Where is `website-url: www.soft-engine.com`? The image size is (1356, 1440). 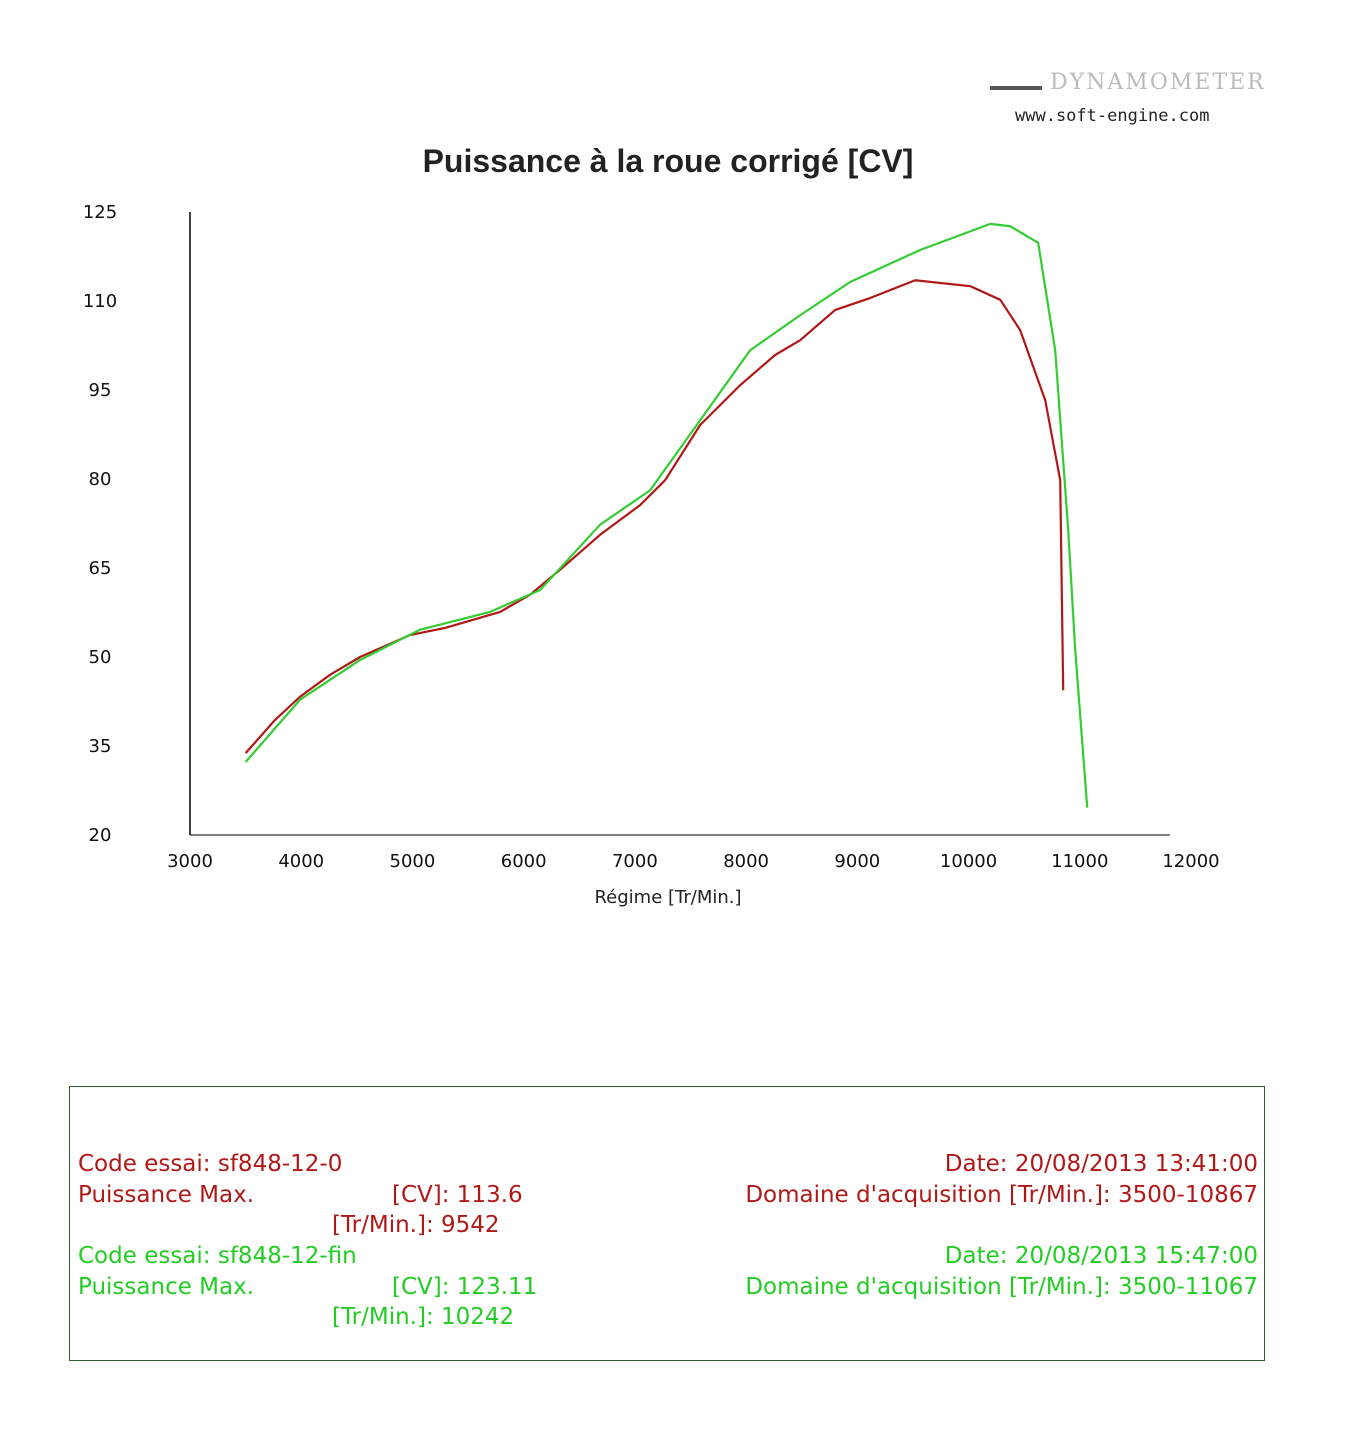
website-url: www.soft-engine.com is located at coordinates (1112, 116).